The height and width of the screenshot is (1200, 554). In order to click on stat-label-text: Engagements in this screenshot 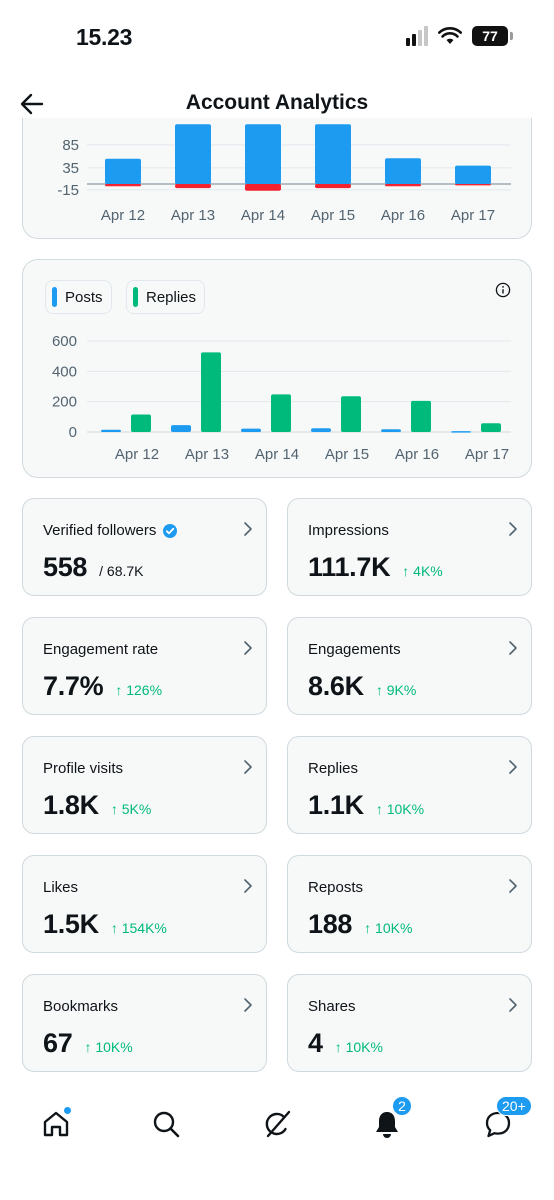, I will do `click(354, 649)`.